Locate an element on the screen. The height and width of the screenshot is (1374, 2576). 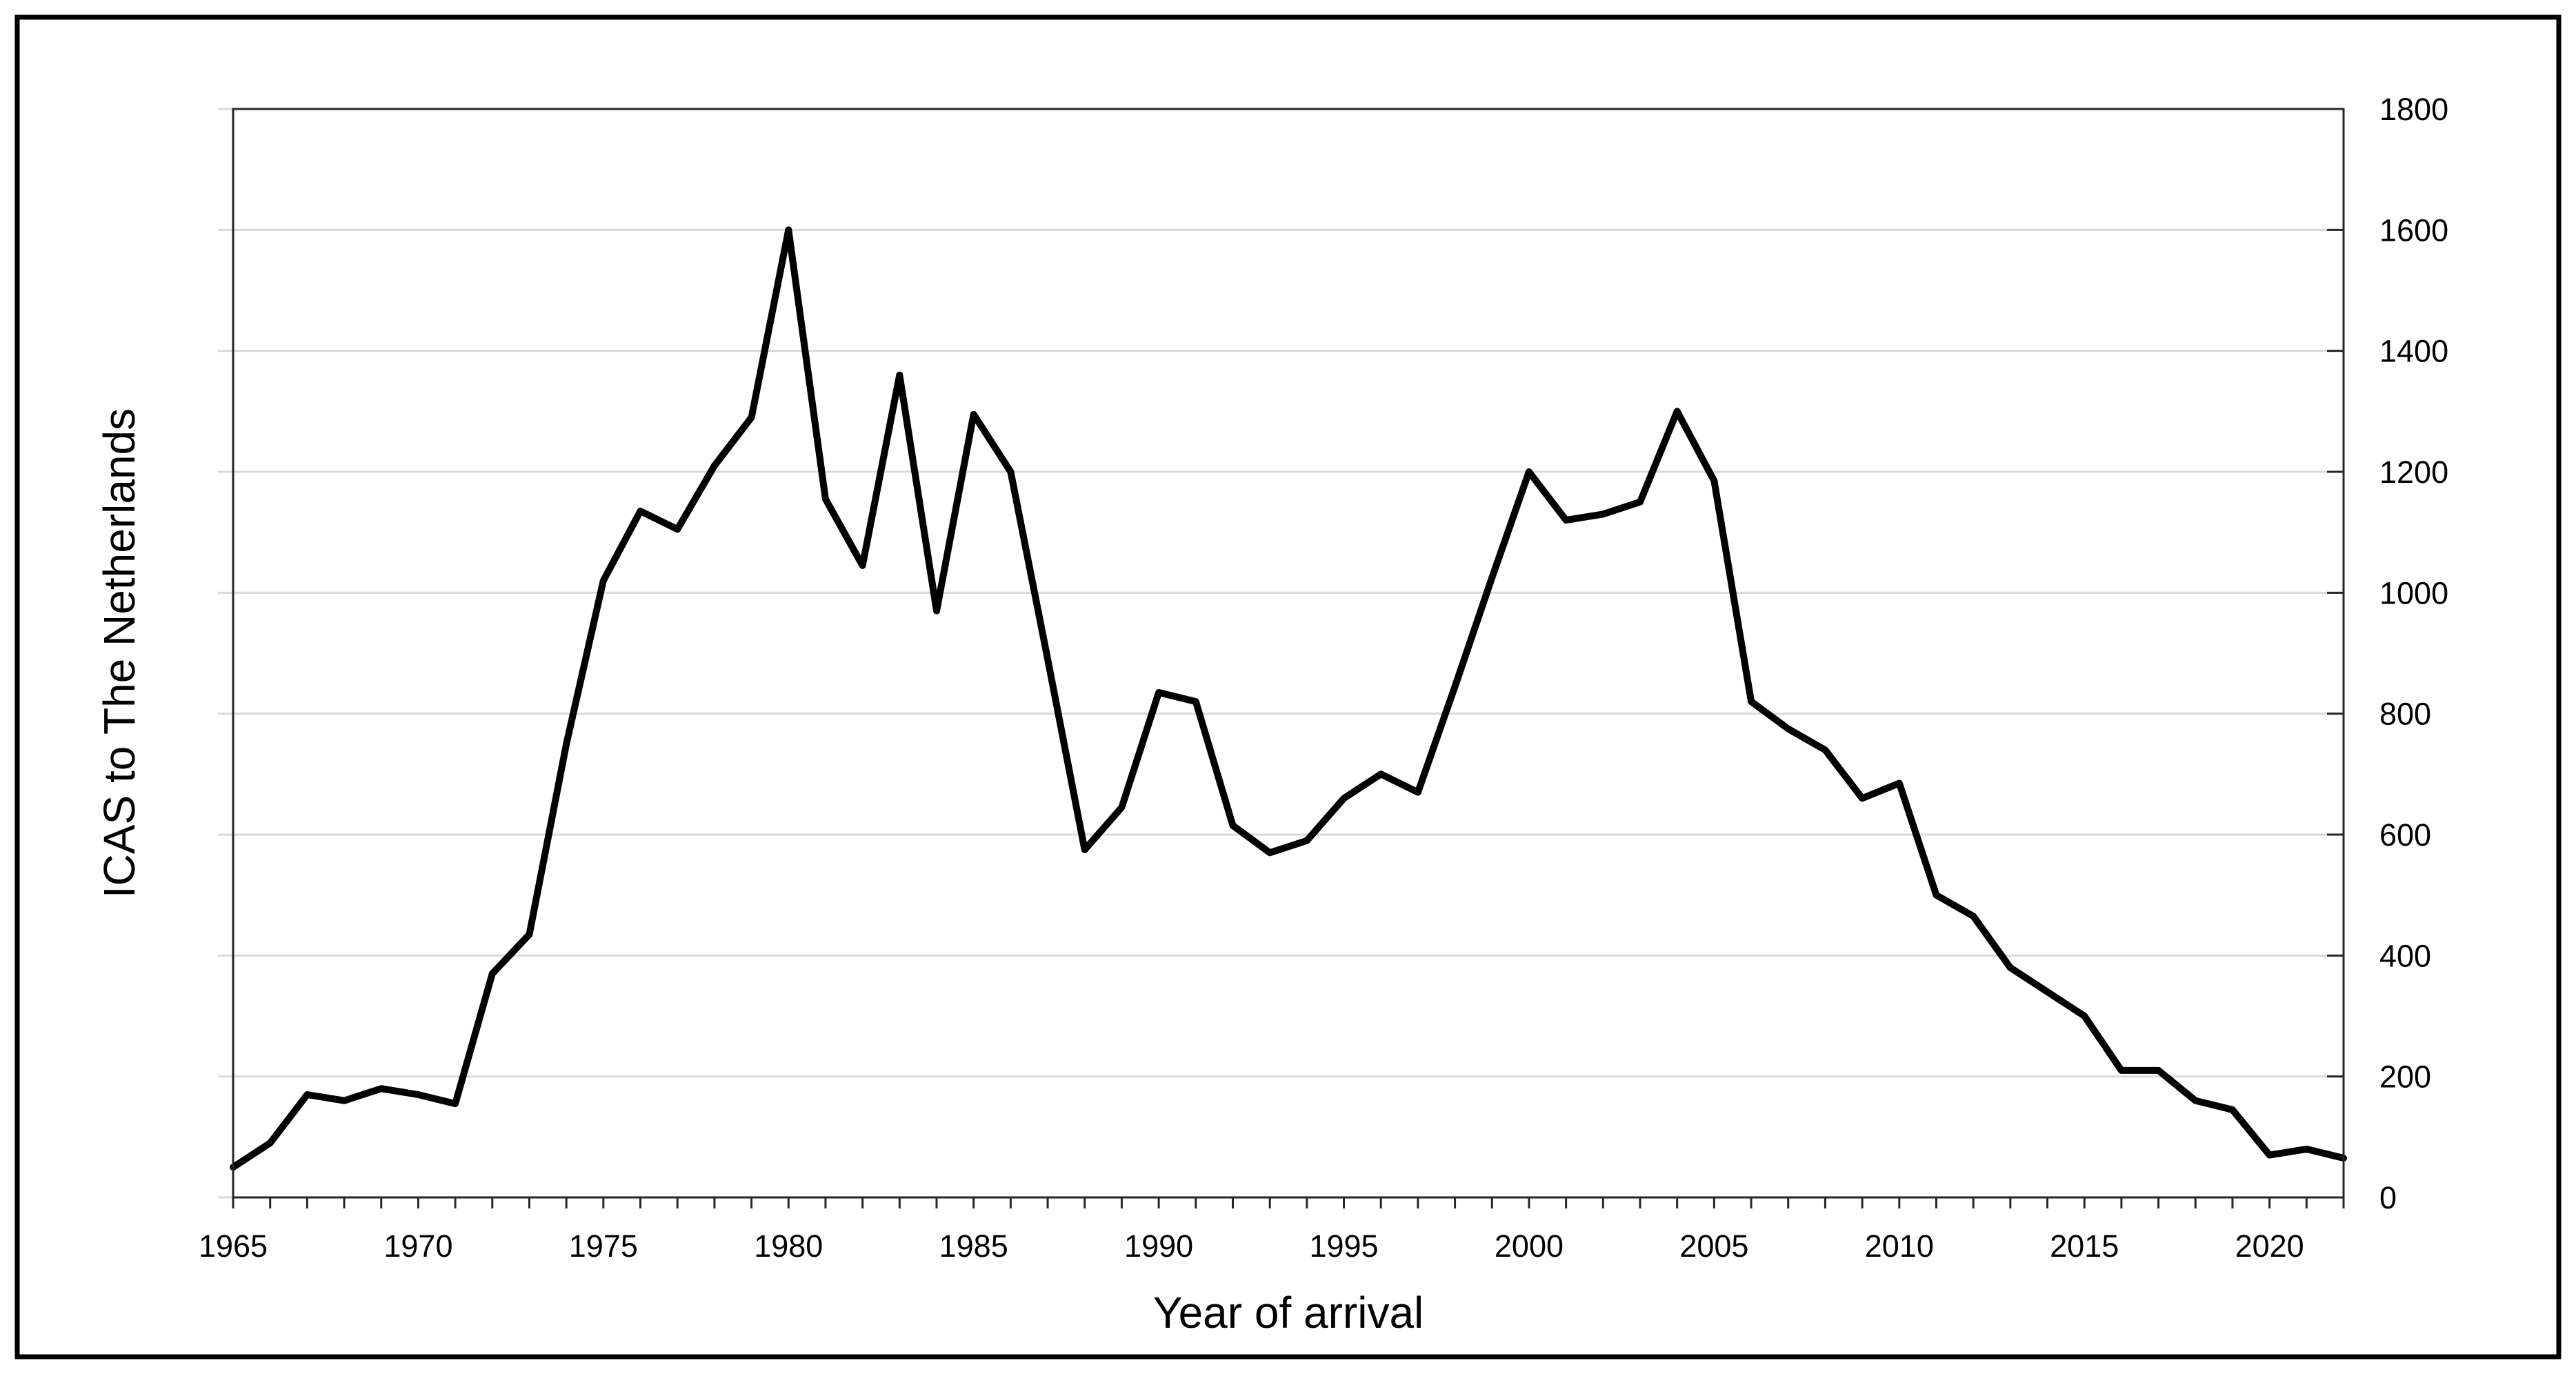
y-tick-label: 200 is located at coordinates (2405, 1077).